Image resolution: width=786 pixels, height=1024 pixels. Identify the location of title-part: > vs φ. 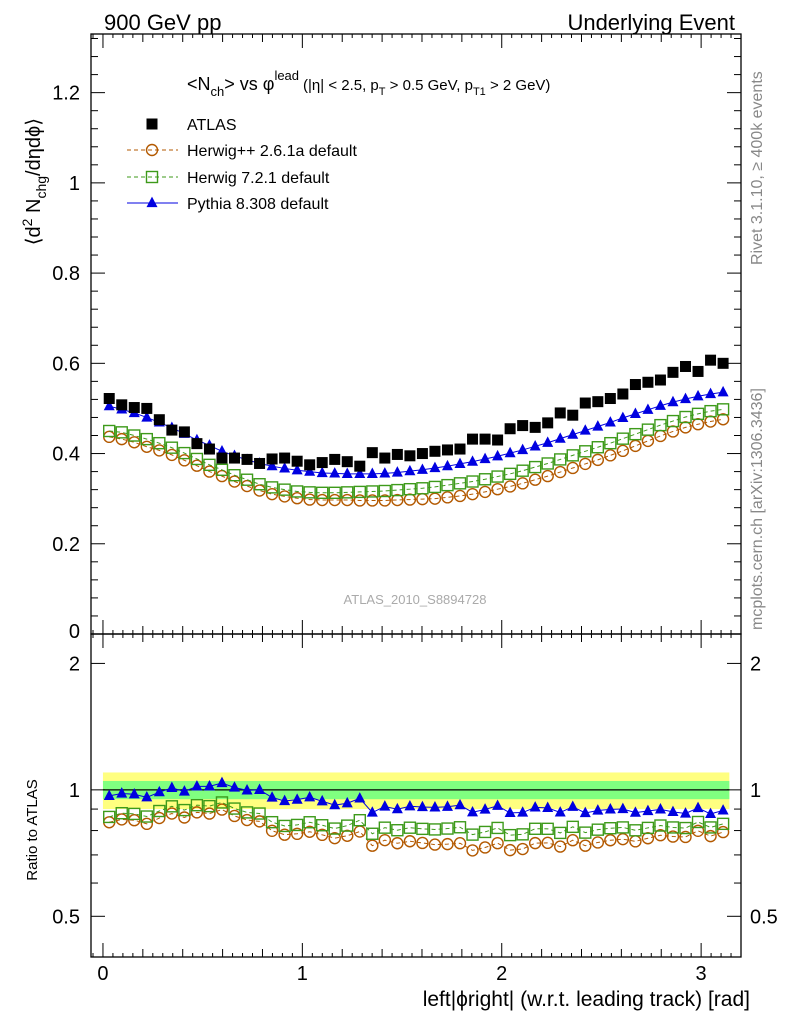
(249, 84).